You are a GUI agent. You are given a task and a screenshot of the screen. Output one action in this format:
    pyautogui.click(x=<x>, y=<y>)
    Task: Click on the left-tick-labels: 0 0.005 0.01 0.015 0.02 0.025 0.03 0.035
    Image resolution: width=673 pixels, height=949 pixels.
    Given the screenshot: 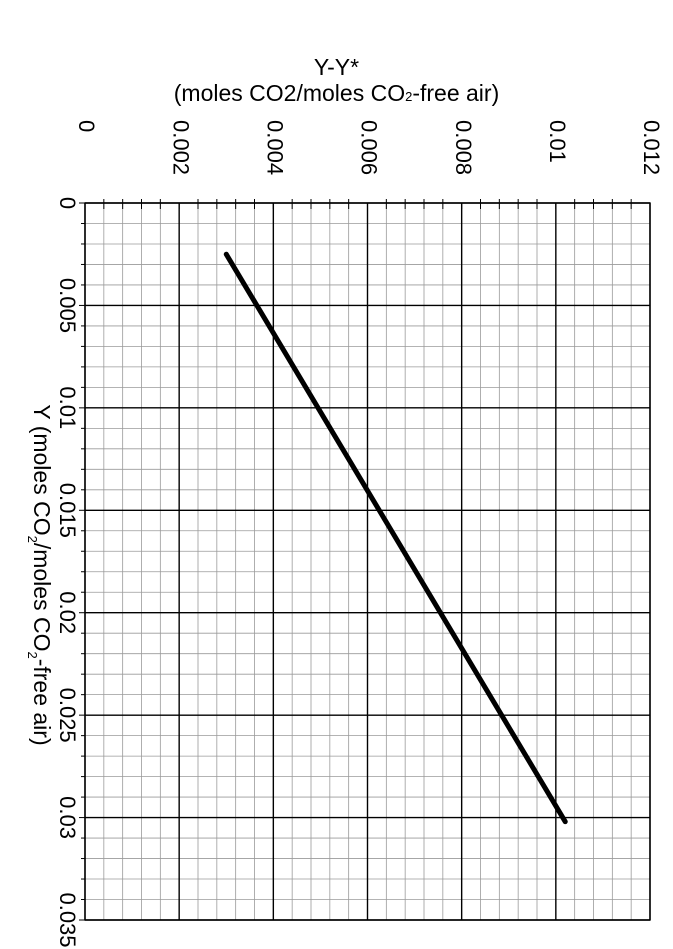 What is the action you would take?
    pyautogui.click(x=67, y=572)
    